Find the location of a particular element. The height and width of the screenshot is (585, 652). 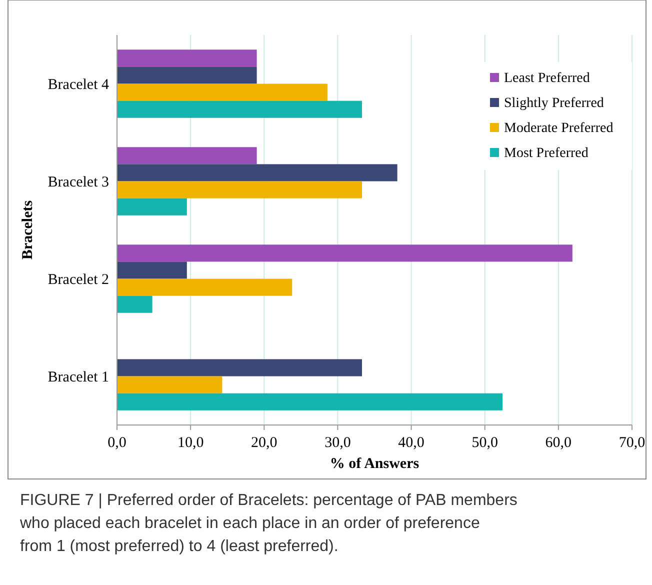

y-tick-label: Bracelet 3 is located at coordinates (78, 182).